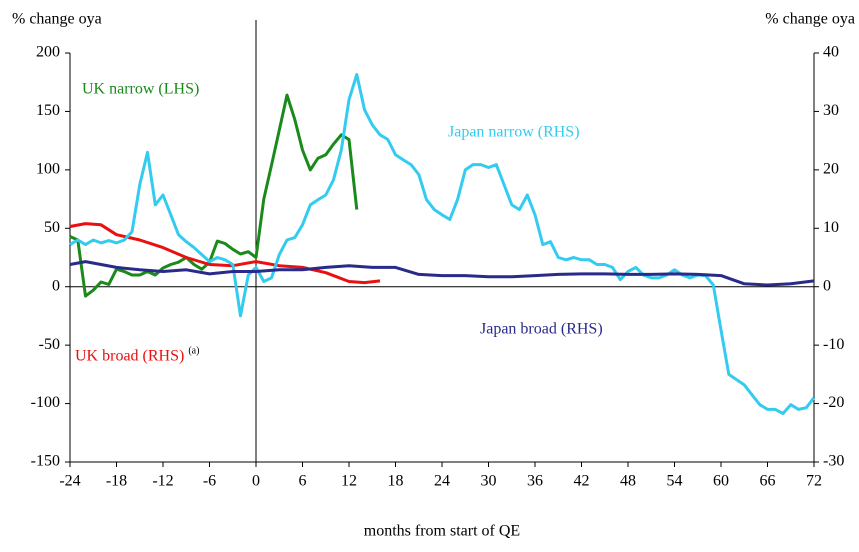 This screenshot has width=859, height=552. What do you see at coordinates (675, 481) in the screenshot?
I see `x-tick-label: 54` at bounding box center [675, 481].